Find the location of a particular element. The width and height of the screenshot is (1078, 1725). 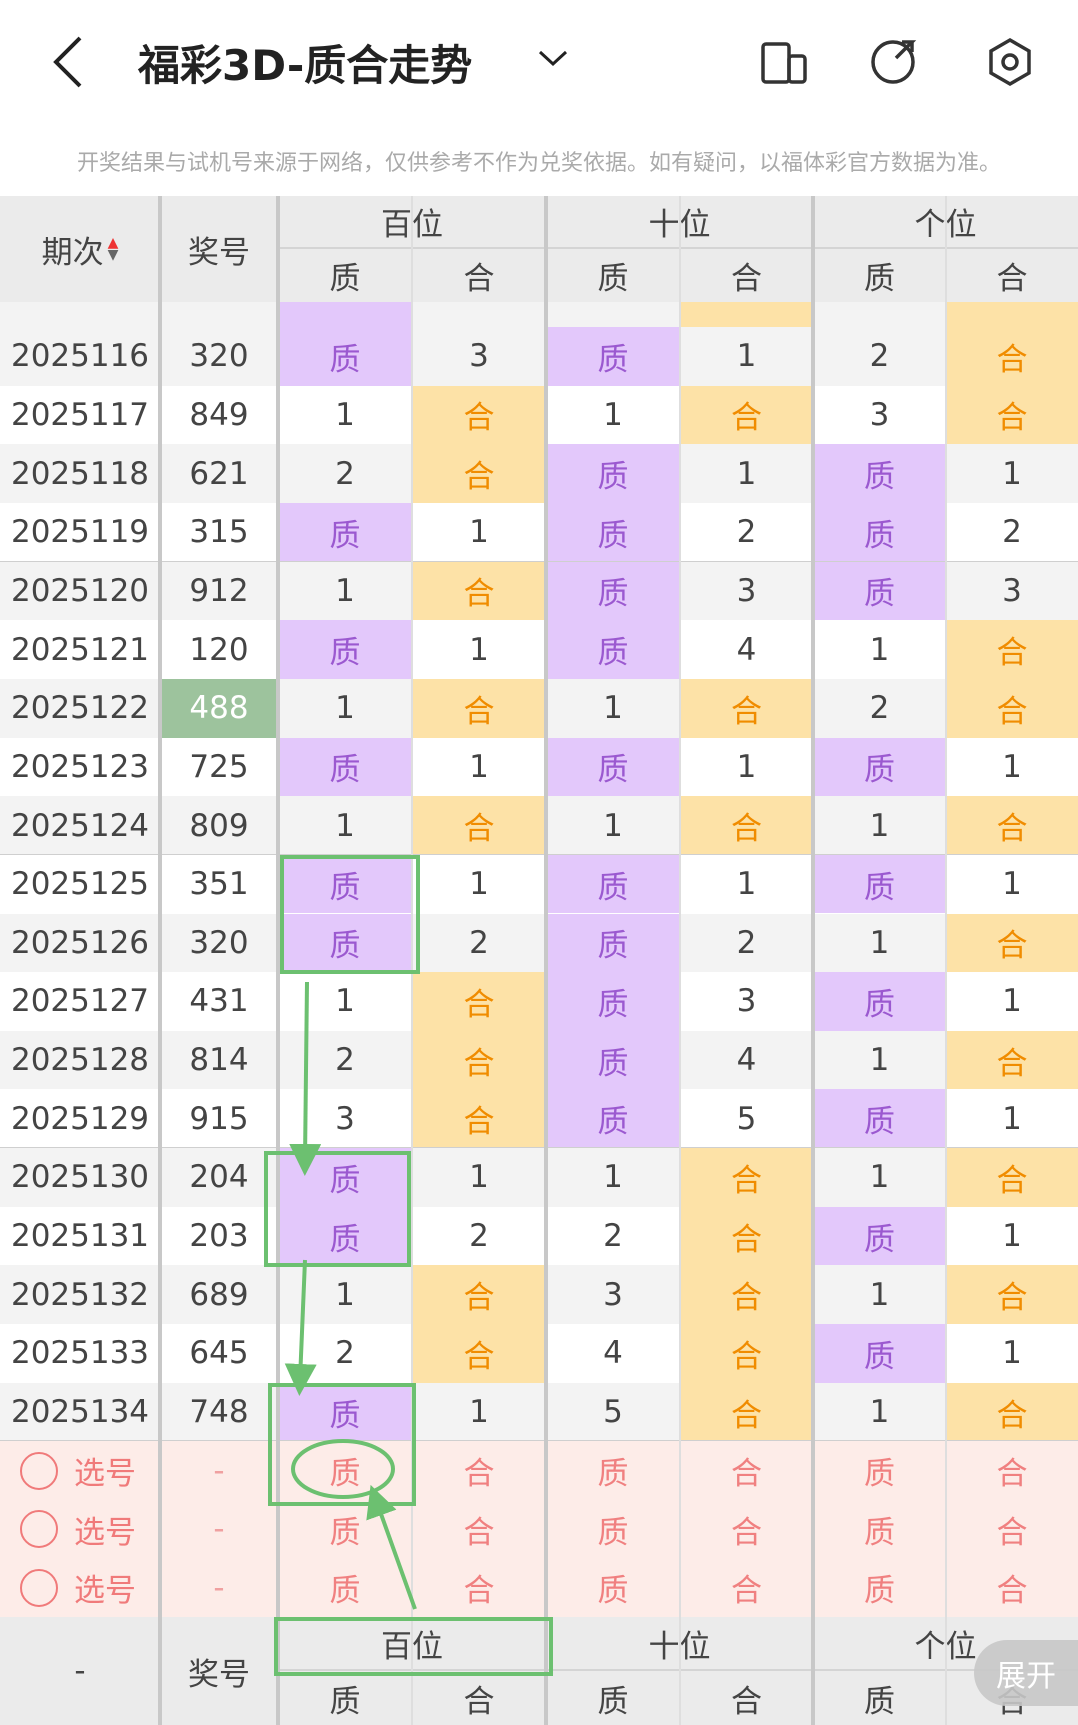

select-cell: 合 is located at coordinates (479, 1474).